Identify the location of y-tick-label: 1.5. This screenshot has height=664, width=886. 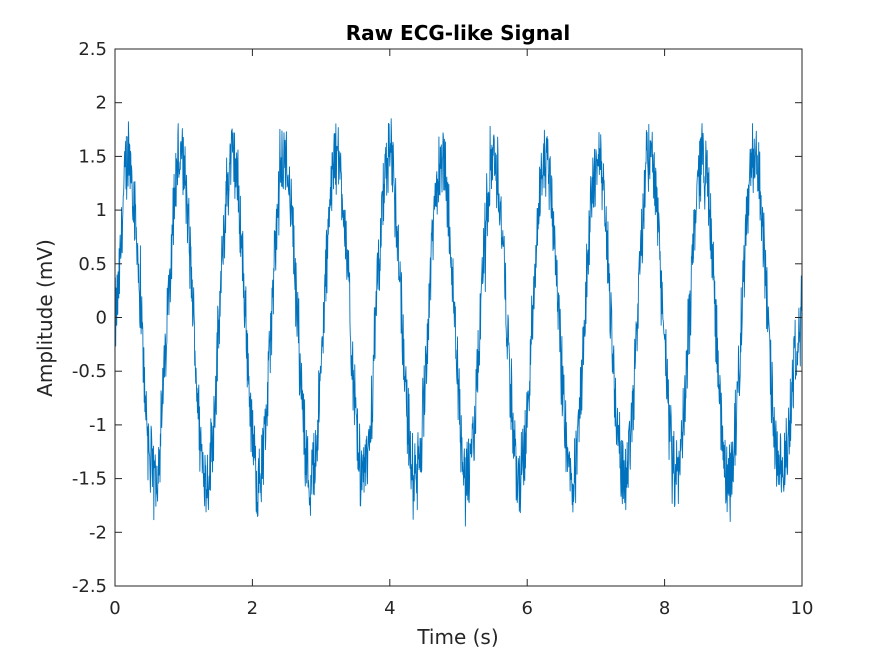
(92, 156).